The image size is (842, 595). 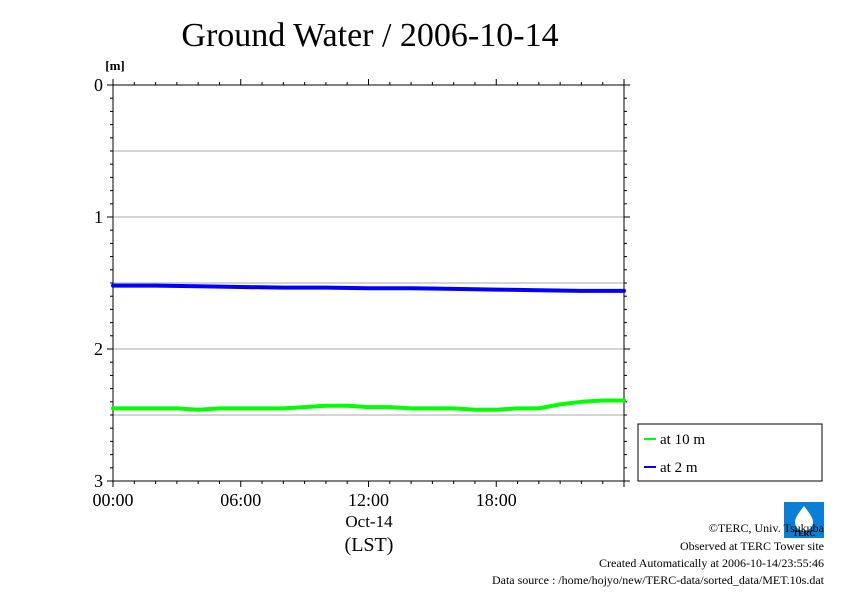 I want to click on legend-box, so click(x=730, y=452).